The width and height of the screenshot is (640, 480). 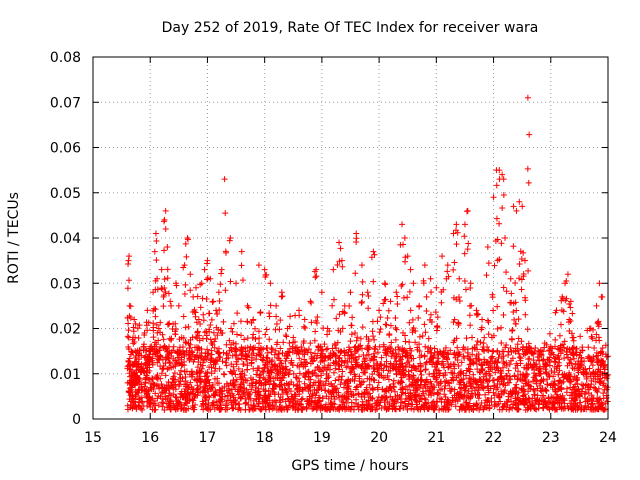 I want to click on x-tick-label: 20, so click(x=379, y=438).